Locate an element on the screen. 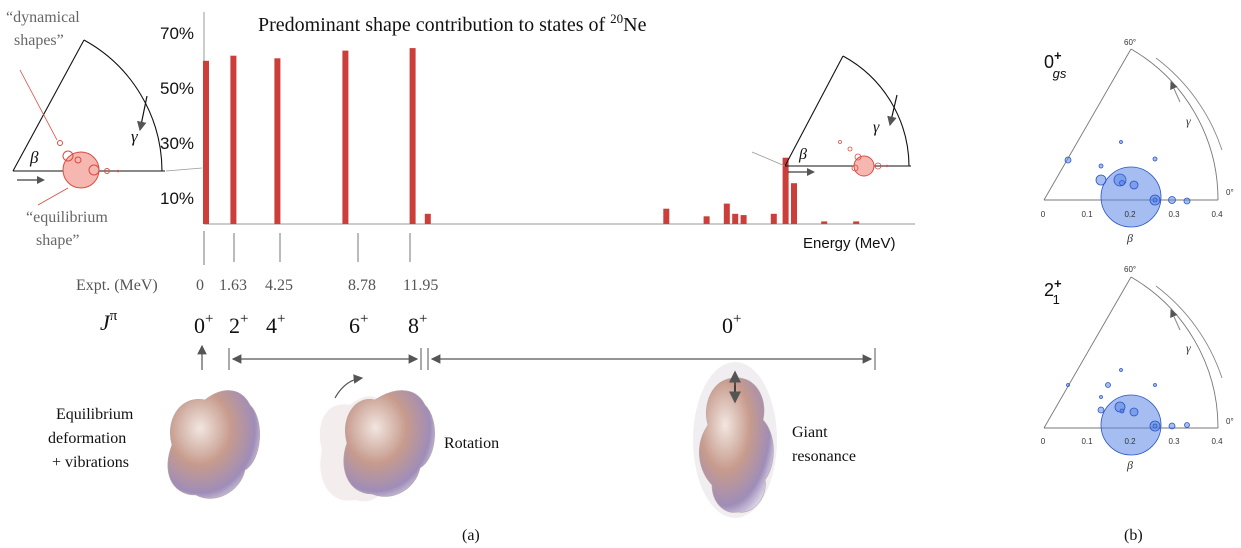 The image size is (1241, 548). spin-label: 6+ is located at coordinates (358, 324).